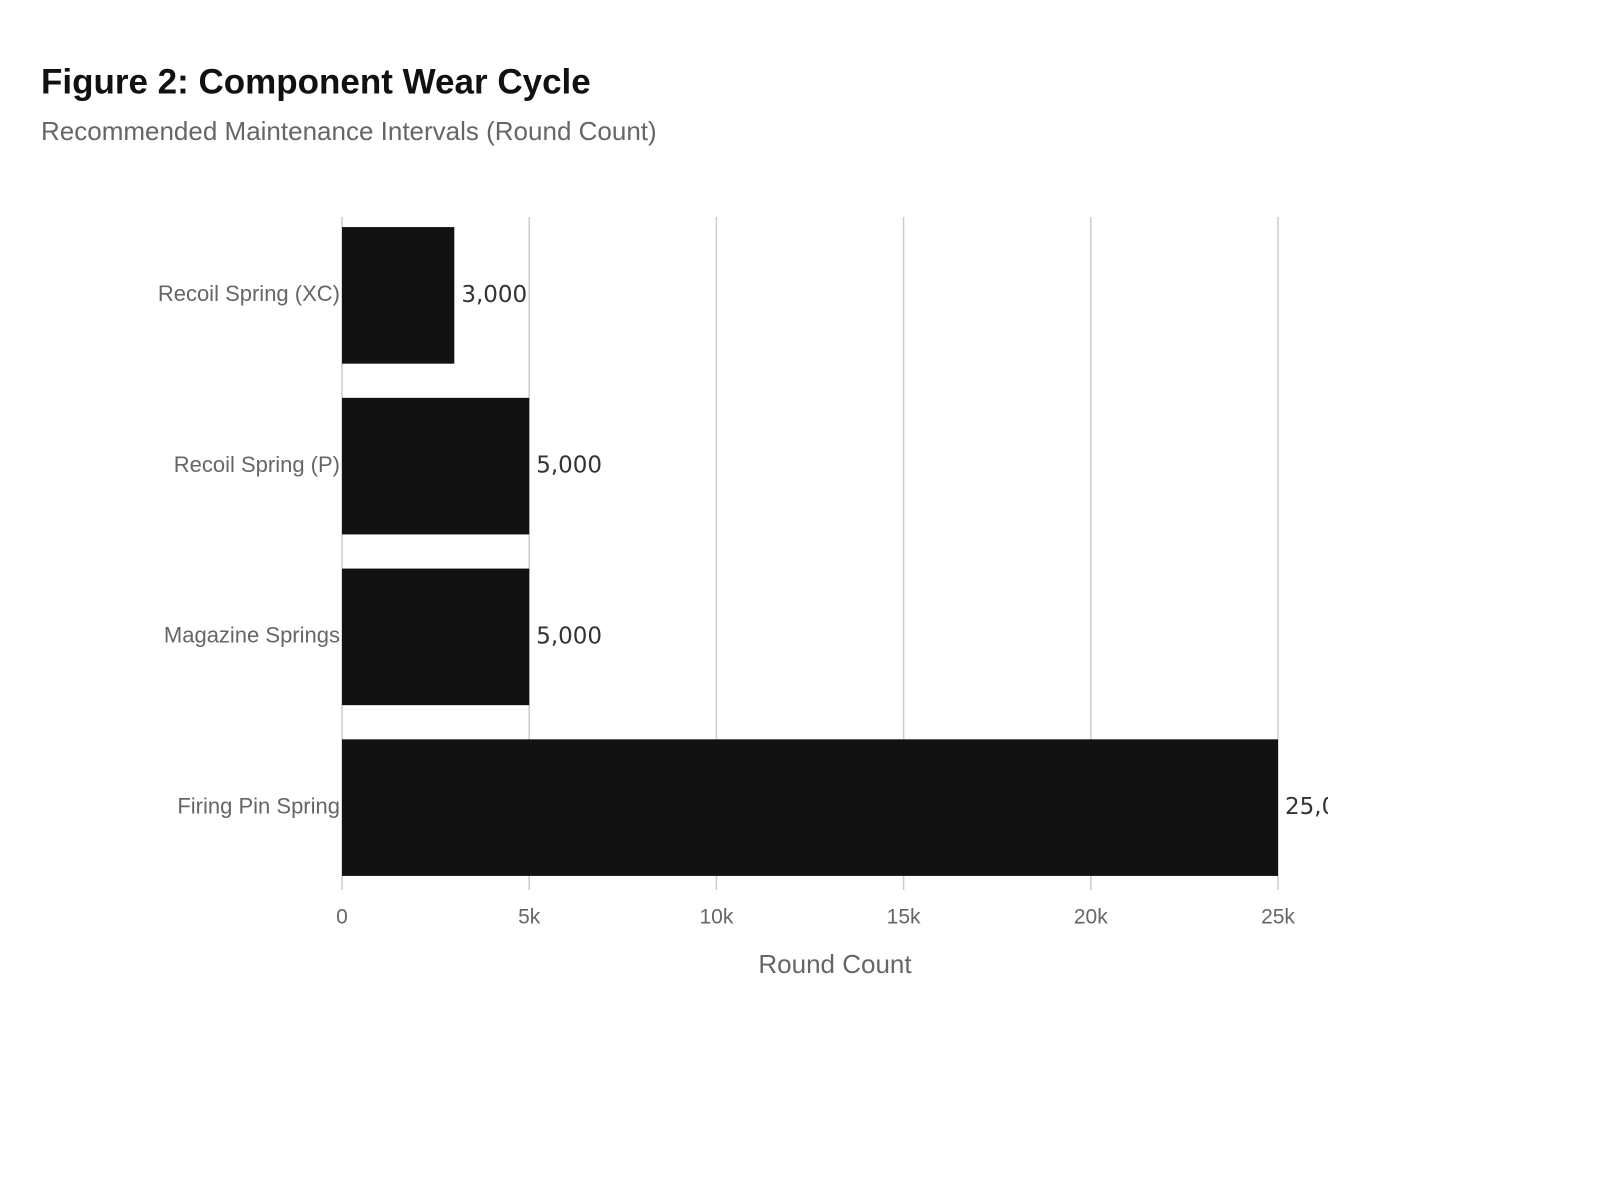 This screenshot has width=1600, height=1200. Describe the element at coordinates (257, 464) in the screenshot. I see `y-tick-label: Recoil Spring (P)` at that location.